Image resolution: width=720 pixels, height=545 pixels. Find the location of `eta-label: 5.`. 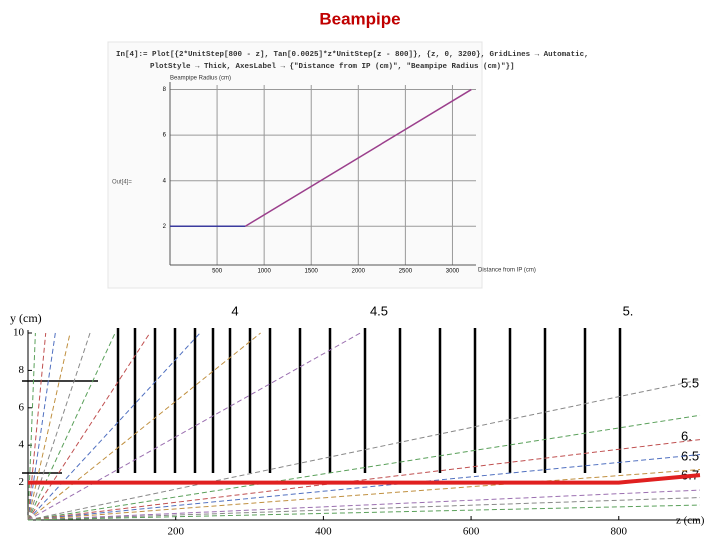

eta-label: 5. is located at coordinates (628, 310).